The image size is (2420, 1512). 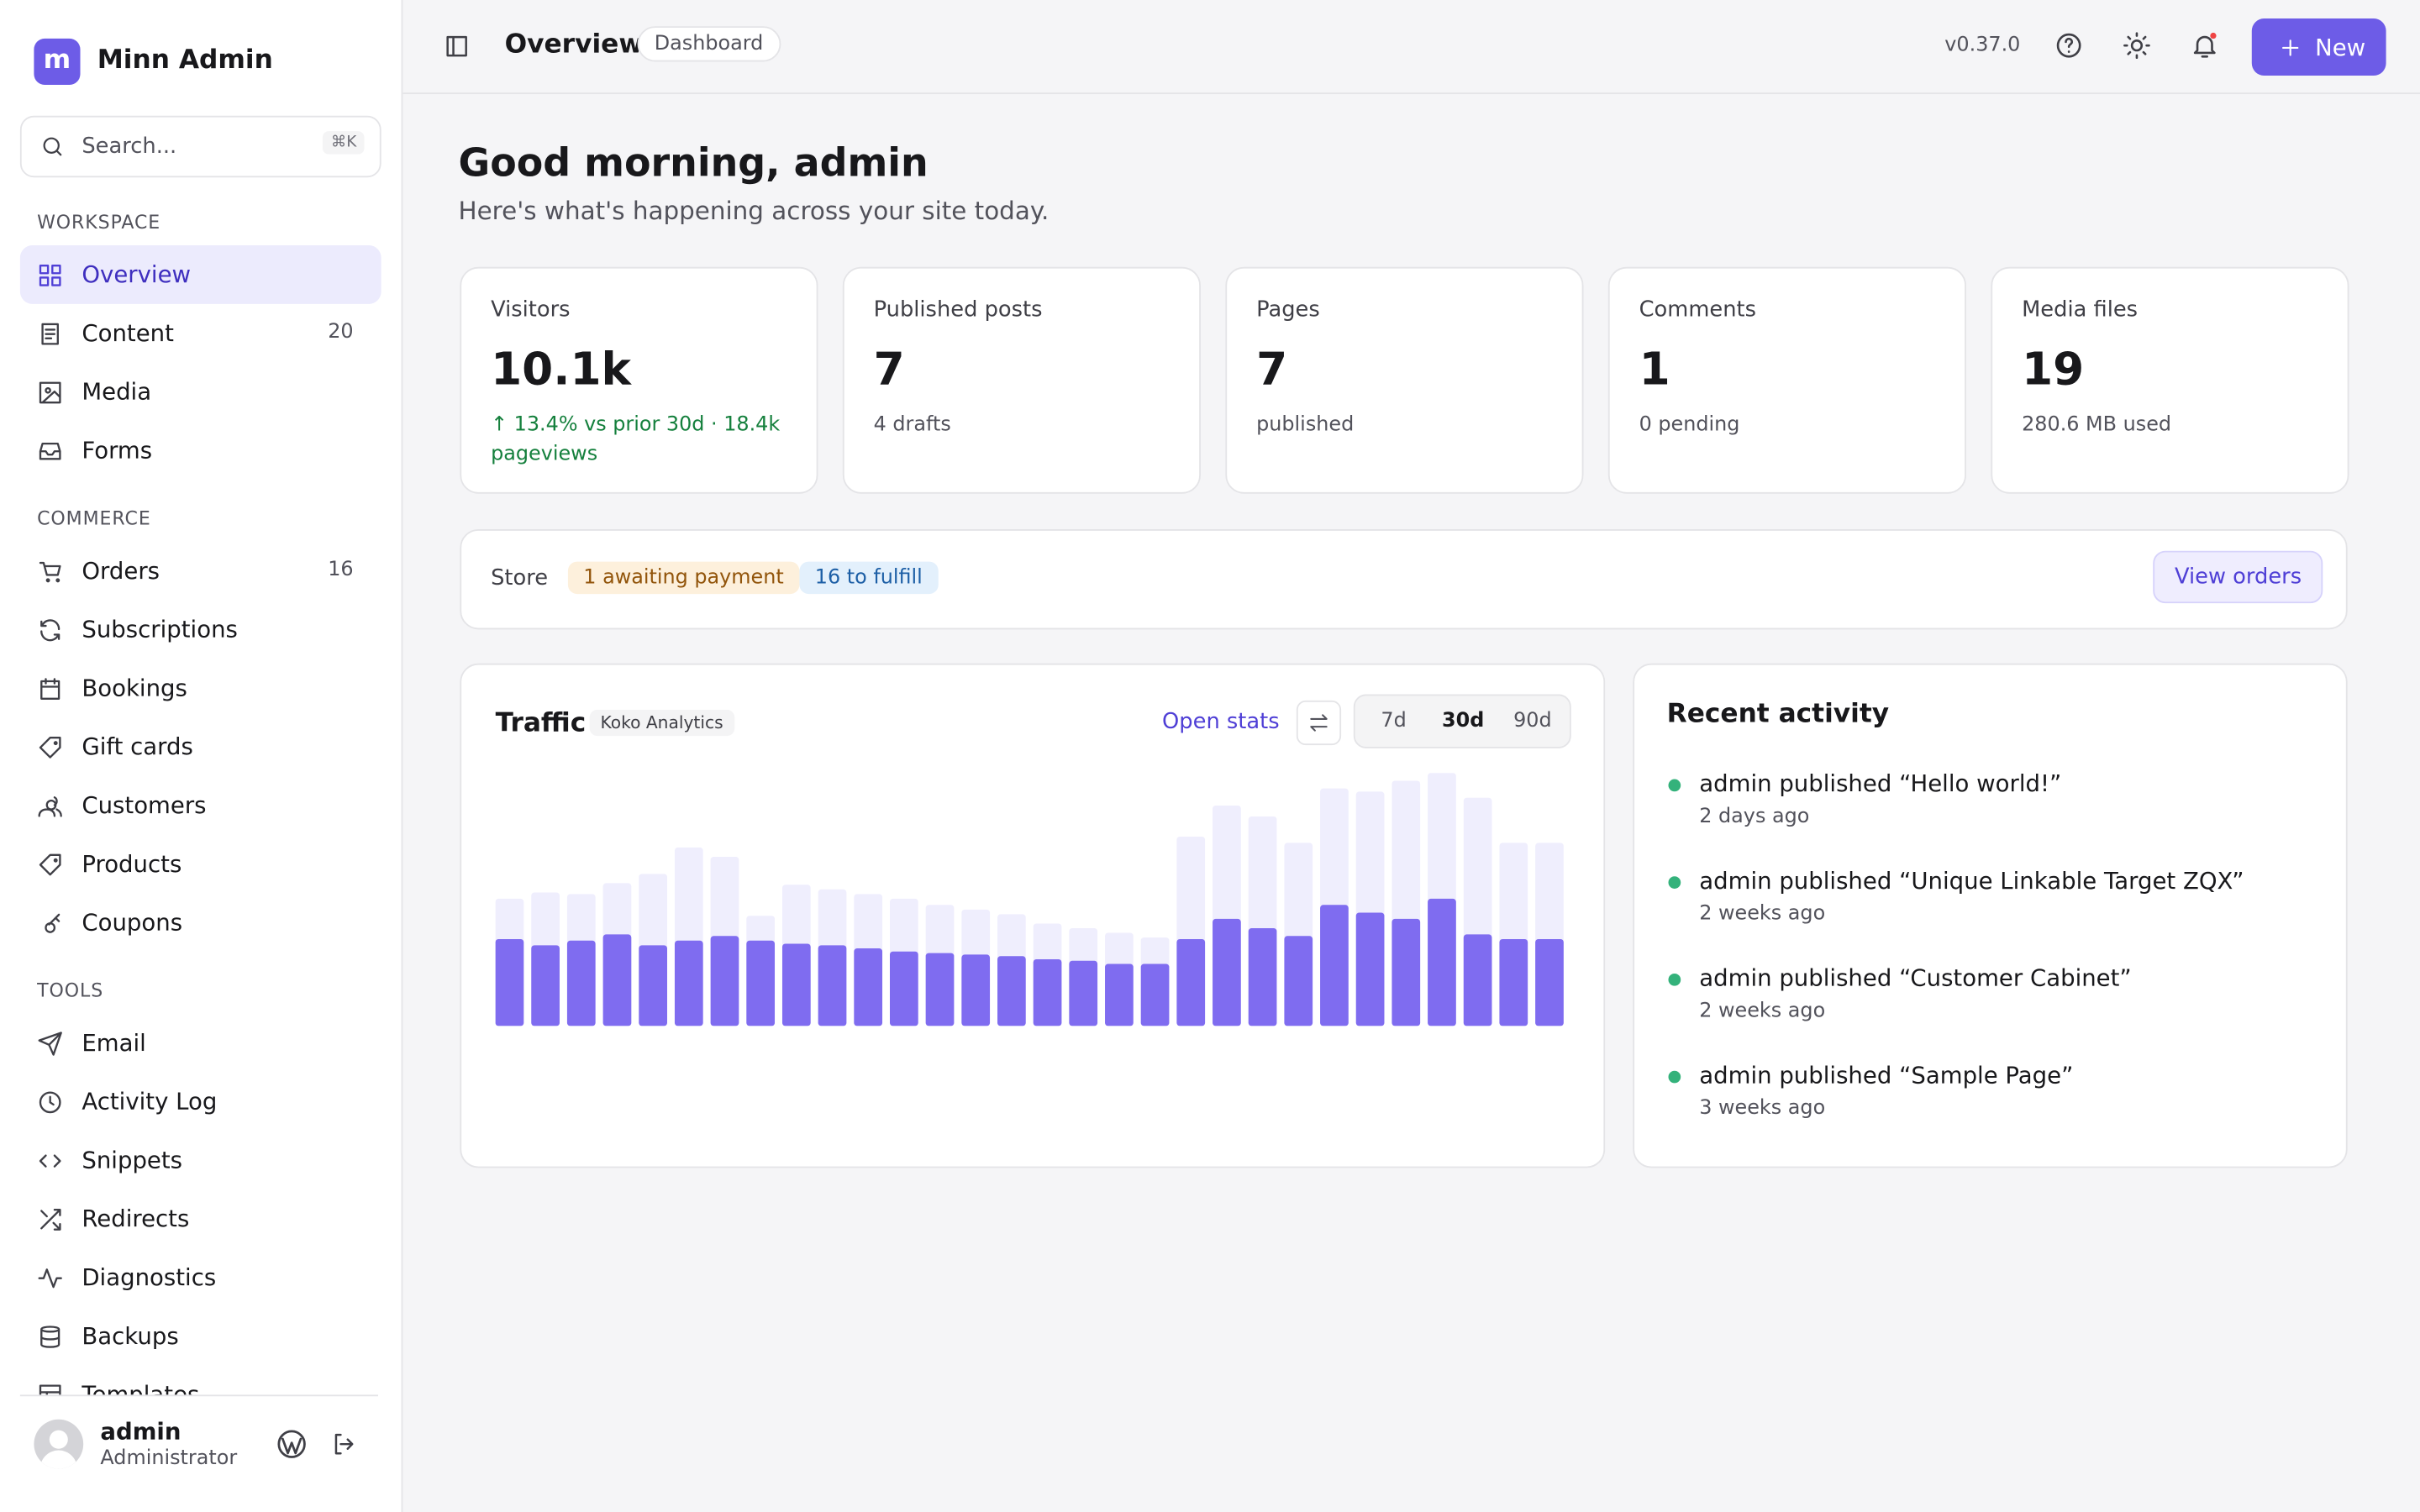 I want to click on nav-item: Coupons, so click(x=200, y=922).